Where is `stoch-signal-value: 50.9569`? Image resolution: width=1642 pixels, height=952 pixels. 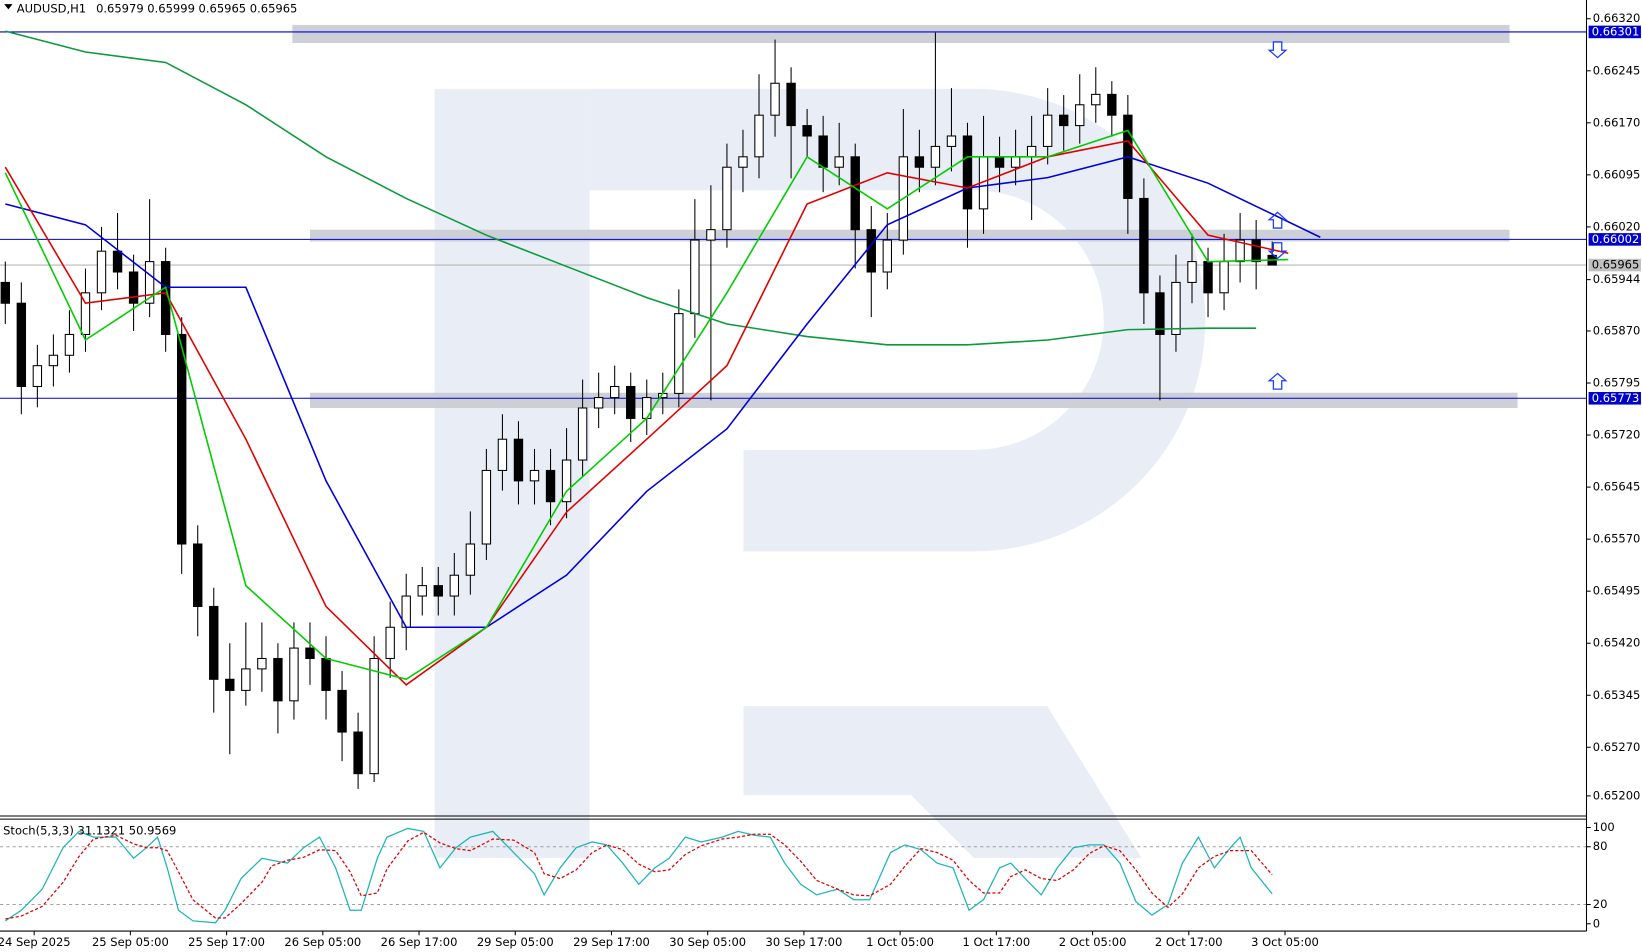
stoch-signal-value: 50.9569 is located at coordinates (153, 830).